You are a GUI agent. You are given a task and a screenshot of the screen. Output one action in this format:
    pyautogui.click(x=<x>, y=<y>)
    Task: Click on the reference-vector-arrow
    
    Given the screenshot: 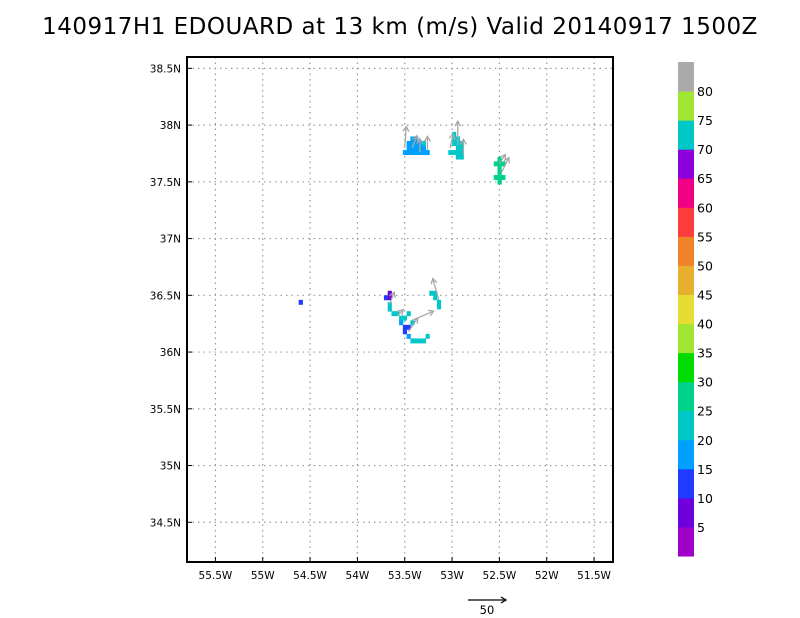 What is the action you would take?
    pyautogui.click(x=488, y=600)
    